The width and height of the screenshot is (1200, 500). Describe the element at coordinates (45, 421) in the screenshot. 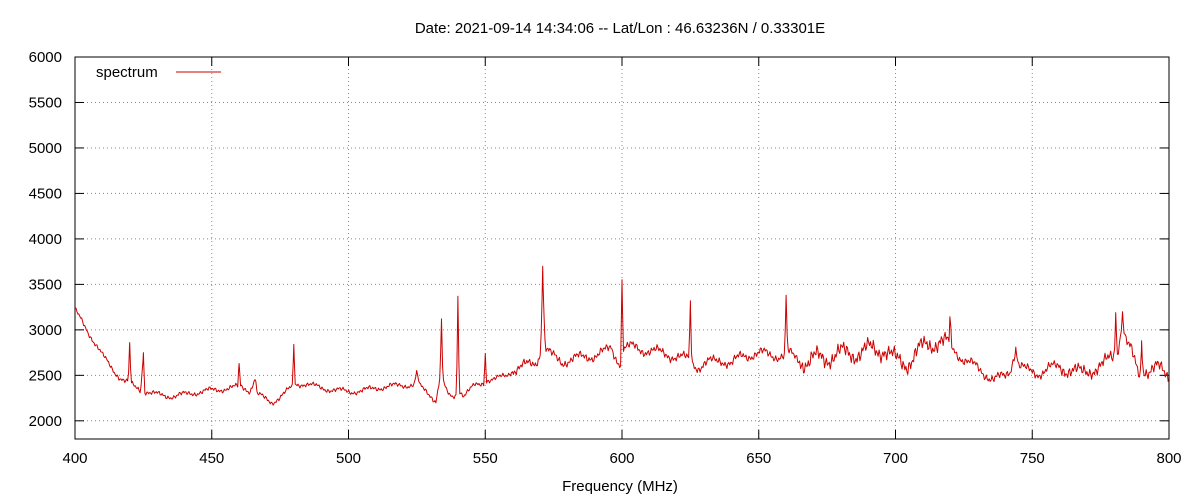

I see `y-tick-label: 2000` at that location.